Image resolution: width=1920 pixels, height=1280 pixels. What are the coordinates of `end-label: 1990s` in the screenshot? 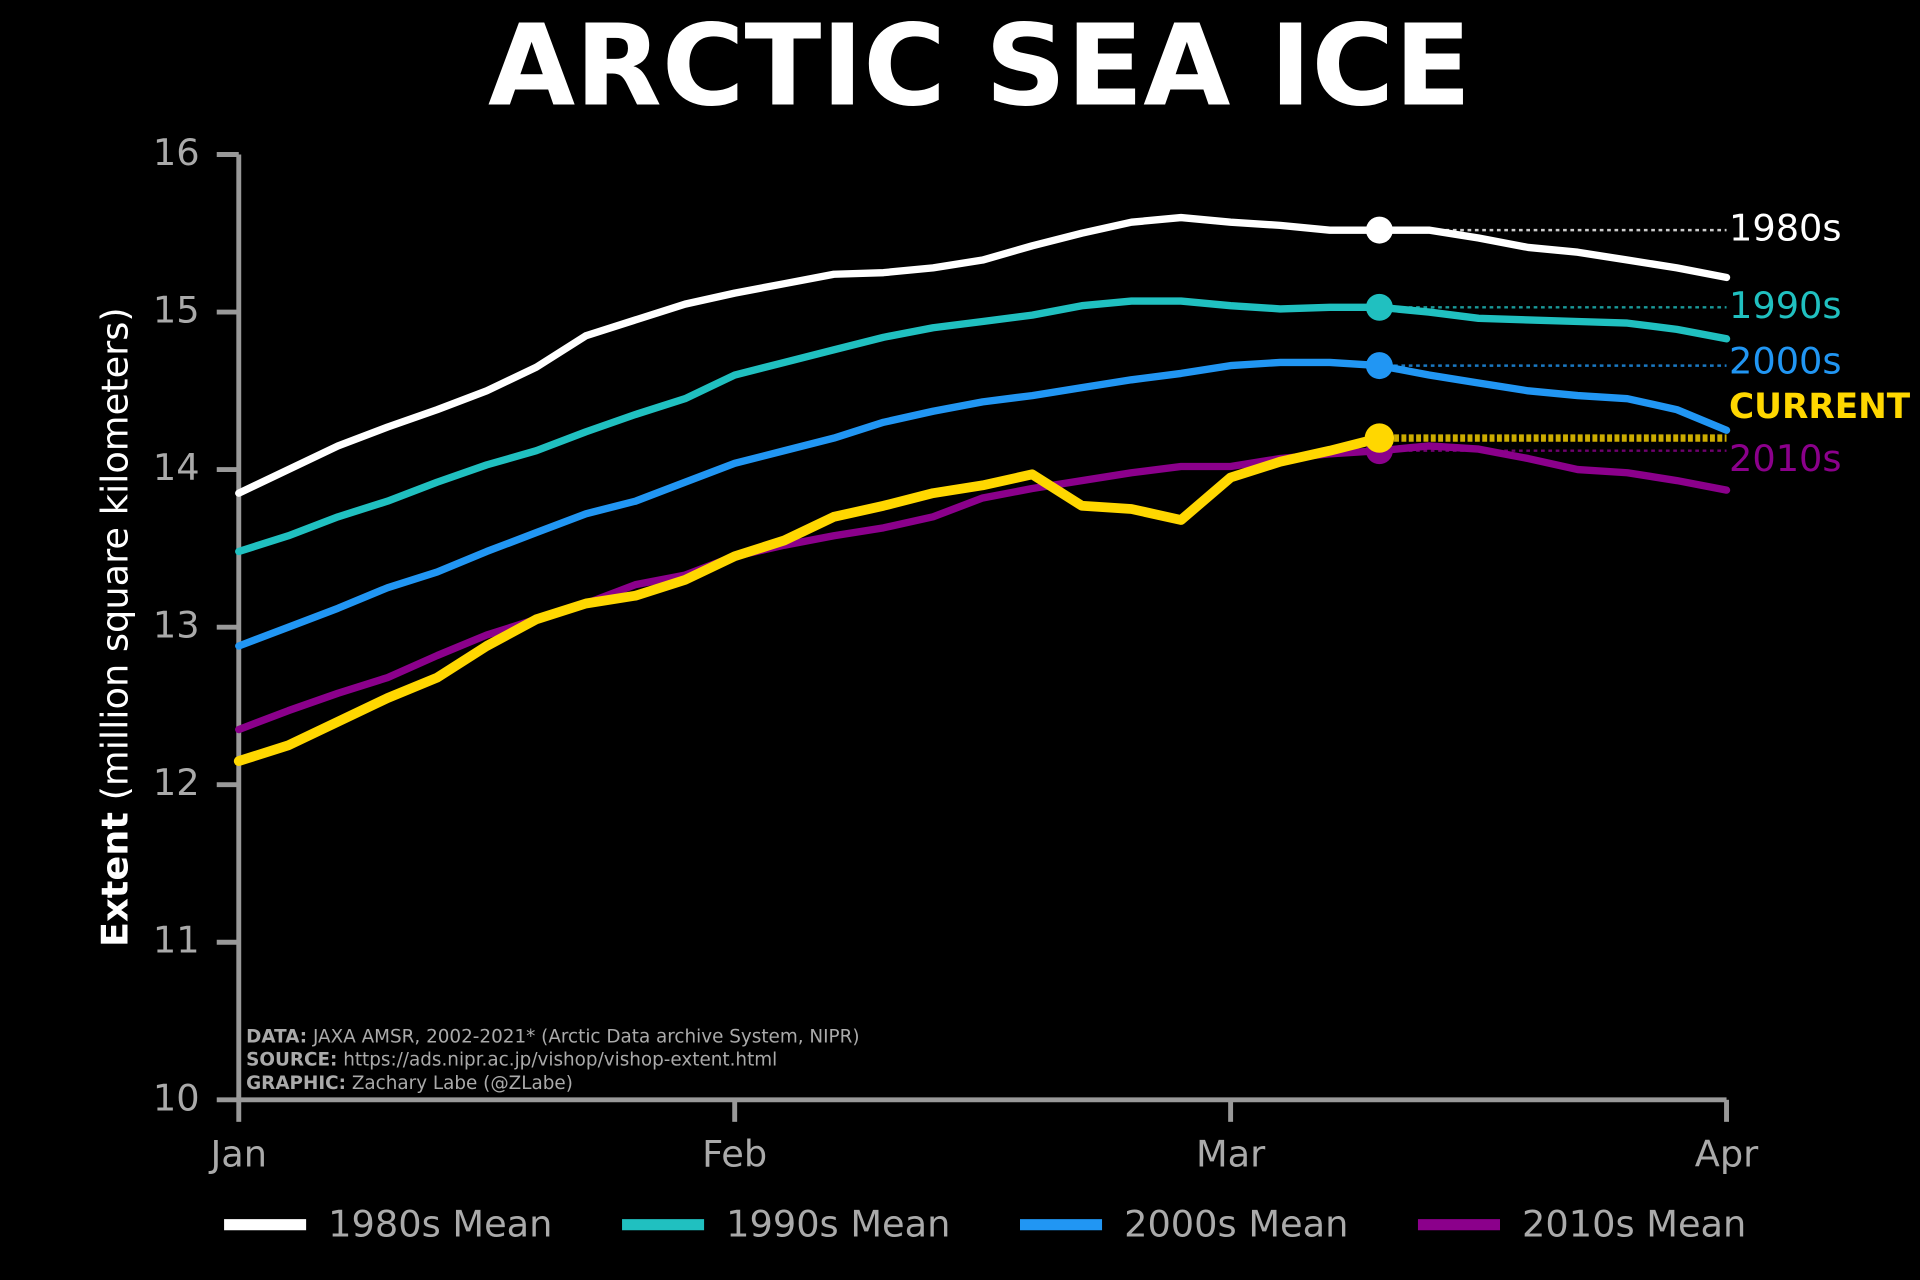 It's located at (1785, 305).